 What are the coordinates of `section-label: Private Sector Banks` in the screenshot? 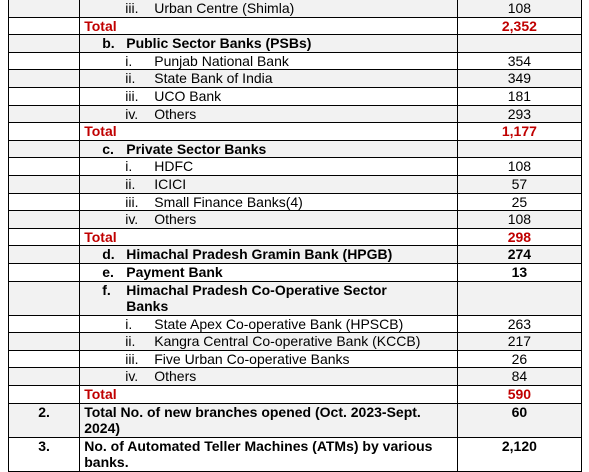 It's located at (196, 148).